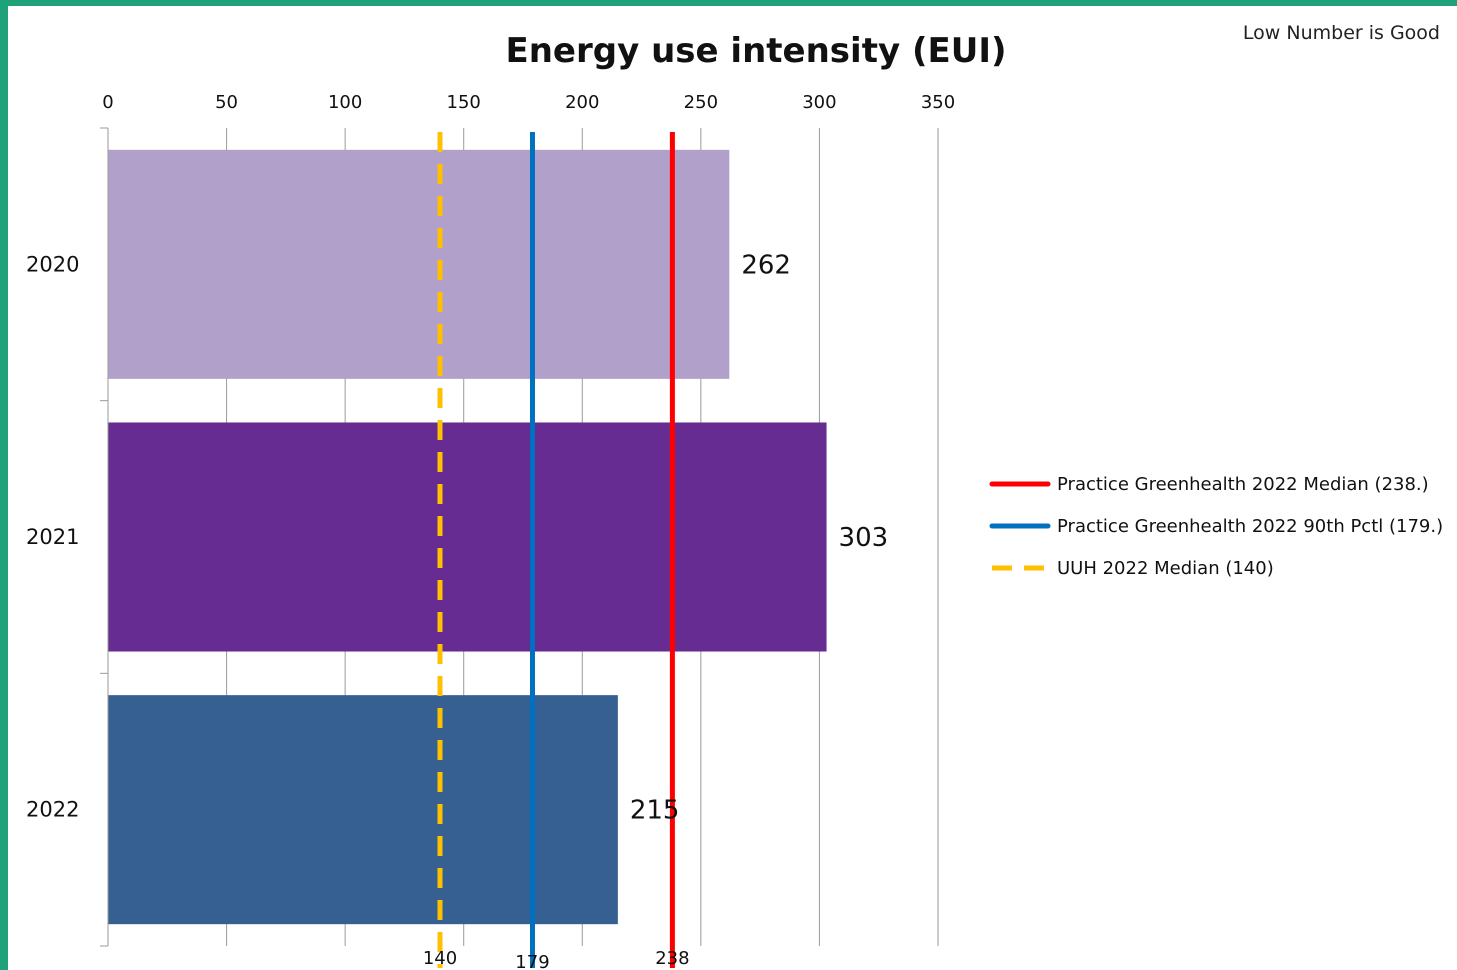  Describe the element at coordinates (226, 102) in the screenshot. I see `x-tick-label-50: 50` at that location.